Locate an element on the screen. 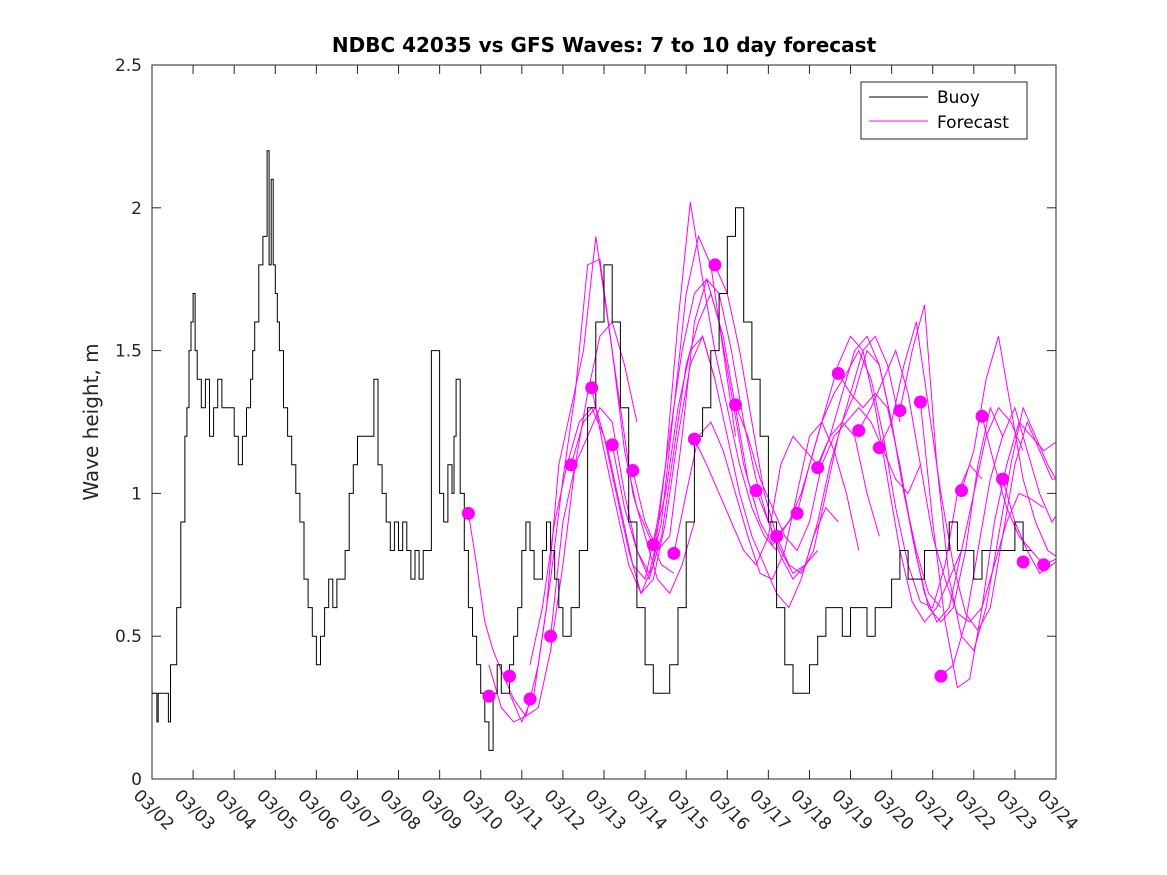  y-tick-label: 0 is located at coordinates (136, 780).